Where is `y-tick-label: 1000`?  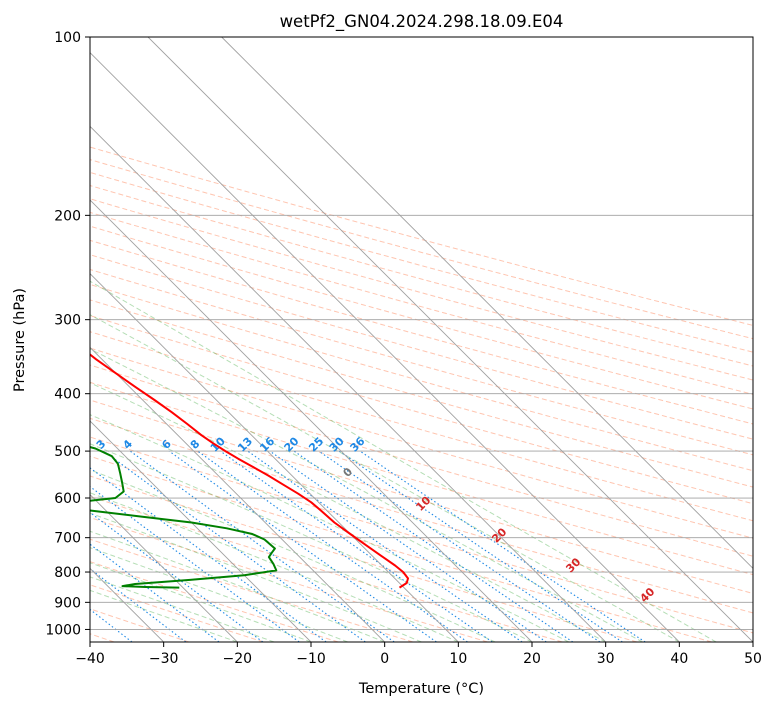 y-tick-label: 1000 is located at coordinates (63, 630).